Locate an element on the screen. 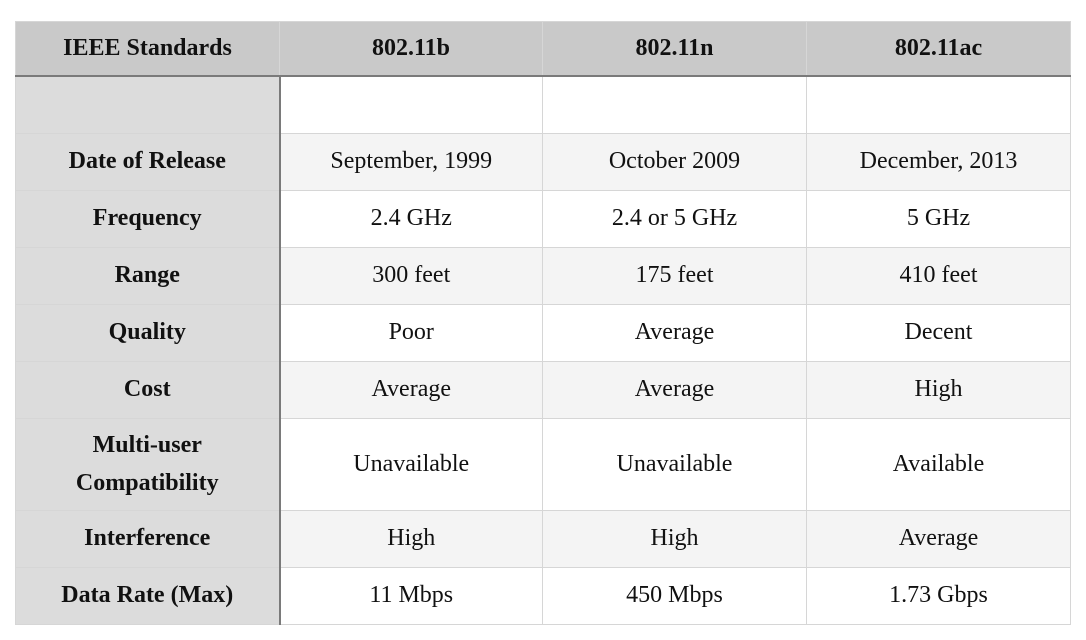 Image resolution: width=1086 pixels, height=640 pixels. row-label: Frequency is located at coordinates (148, 218).